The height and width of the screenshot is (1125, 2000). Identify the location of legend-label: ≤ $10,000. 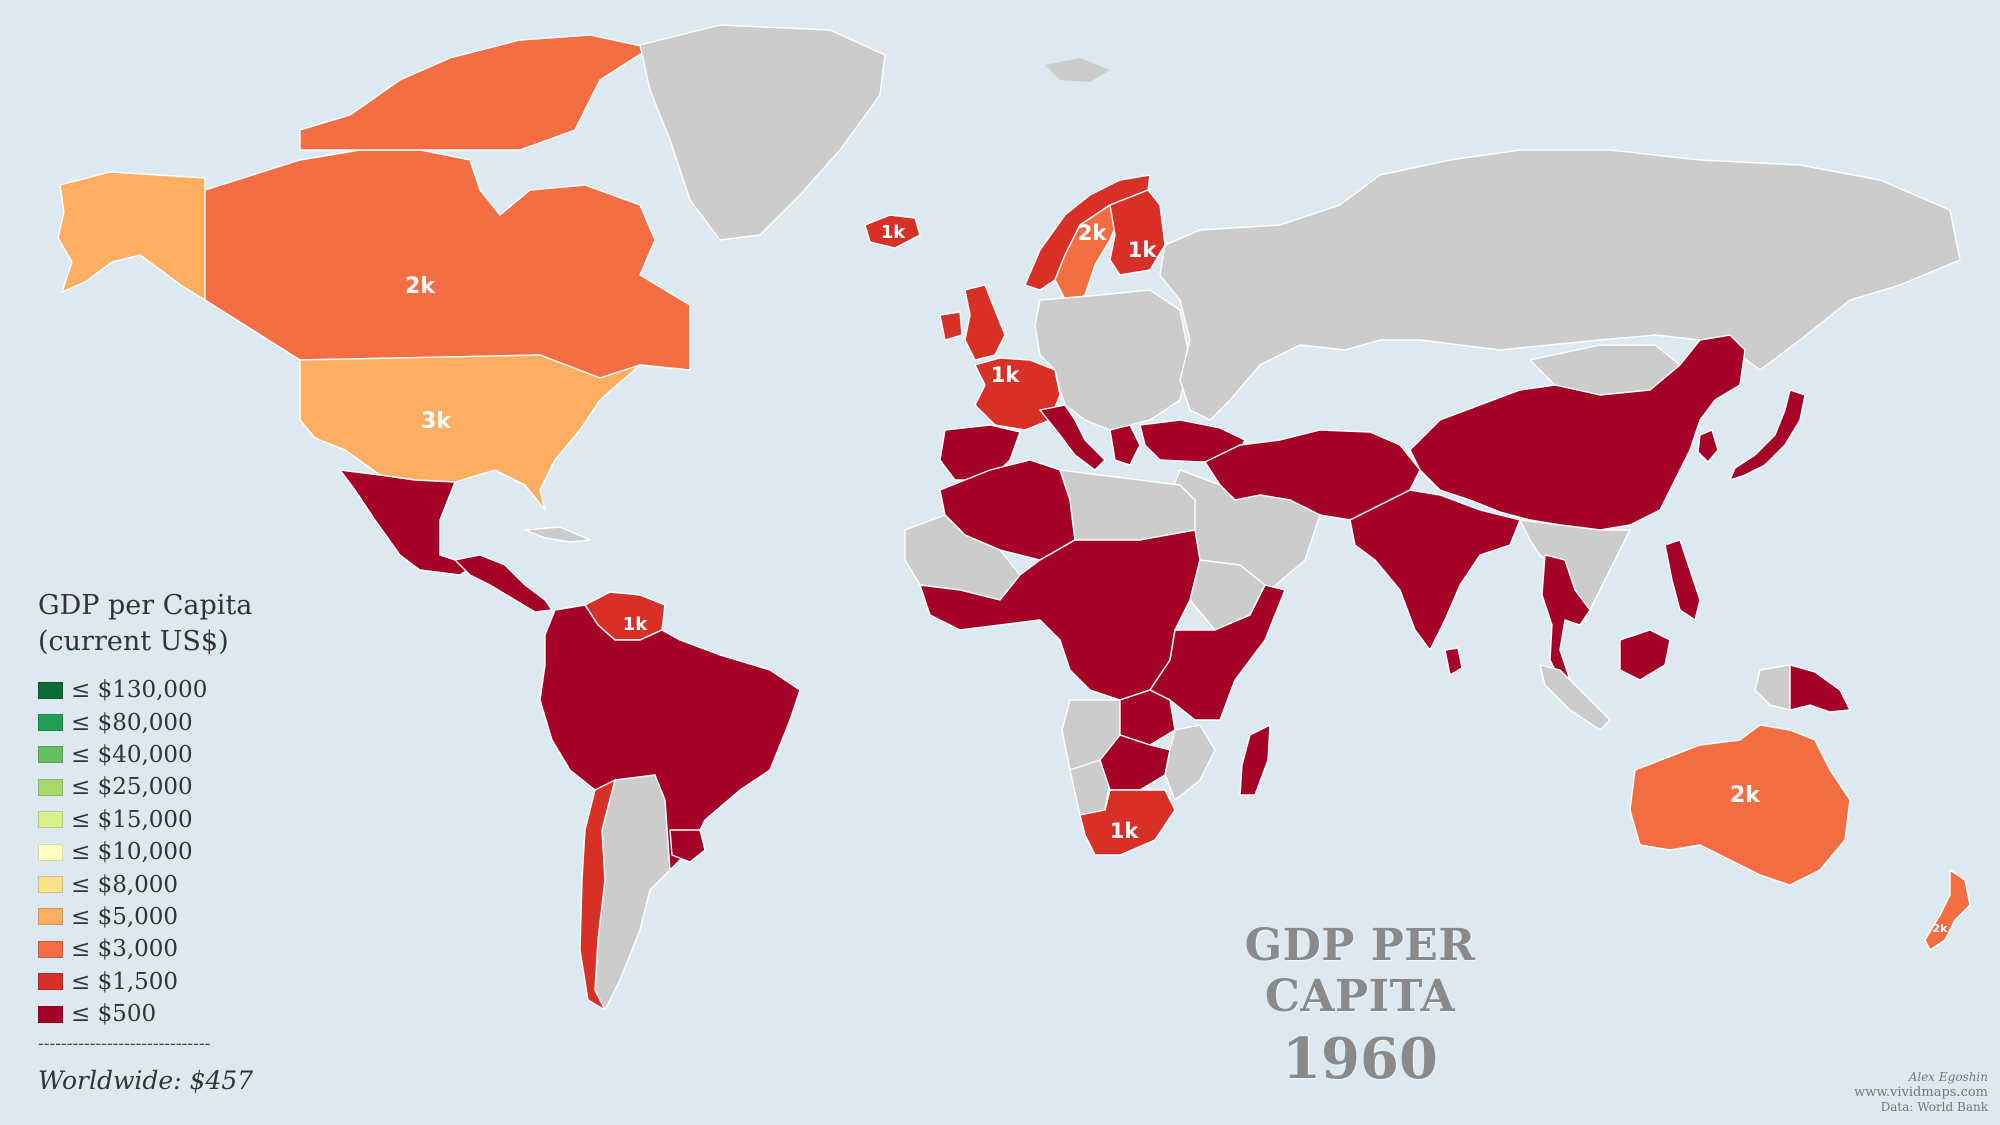
(132, 852).